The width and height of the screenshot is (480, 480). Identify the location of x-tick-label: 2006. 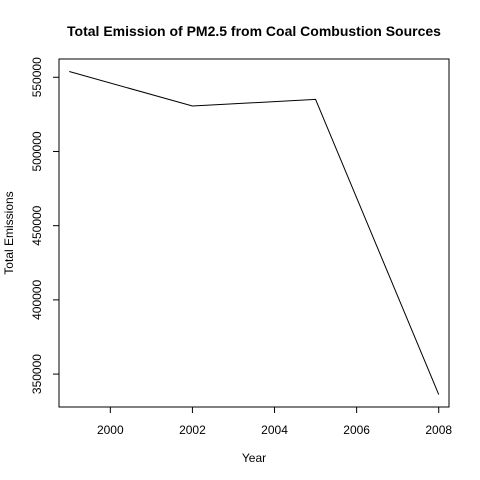
(356, 430).